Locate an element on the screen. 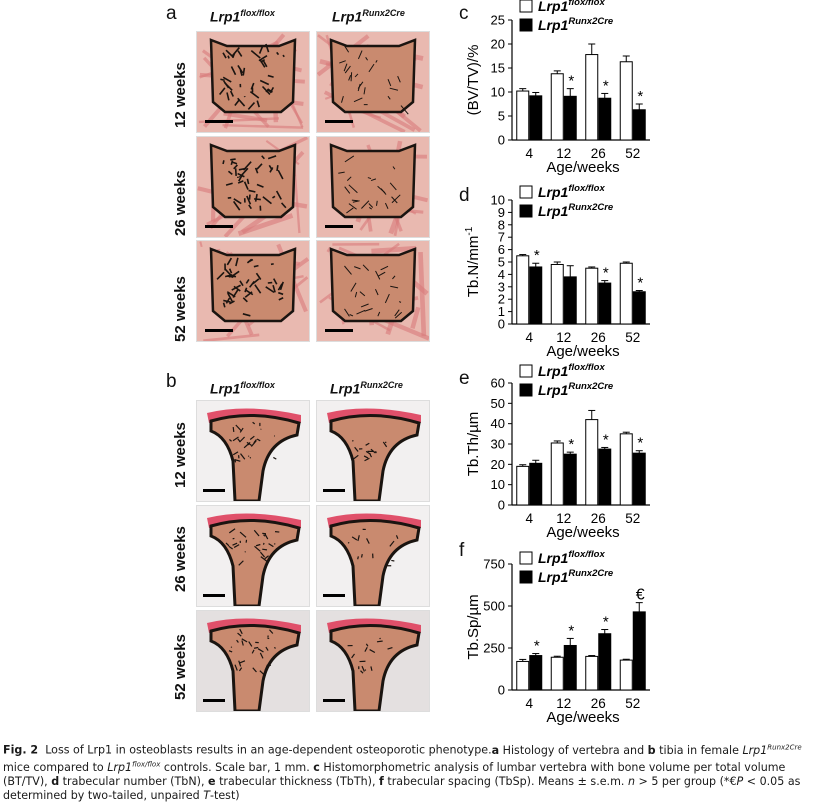 The image size is (836, 803). significance-marker-c-2: * is located at coordinates (606, 85).